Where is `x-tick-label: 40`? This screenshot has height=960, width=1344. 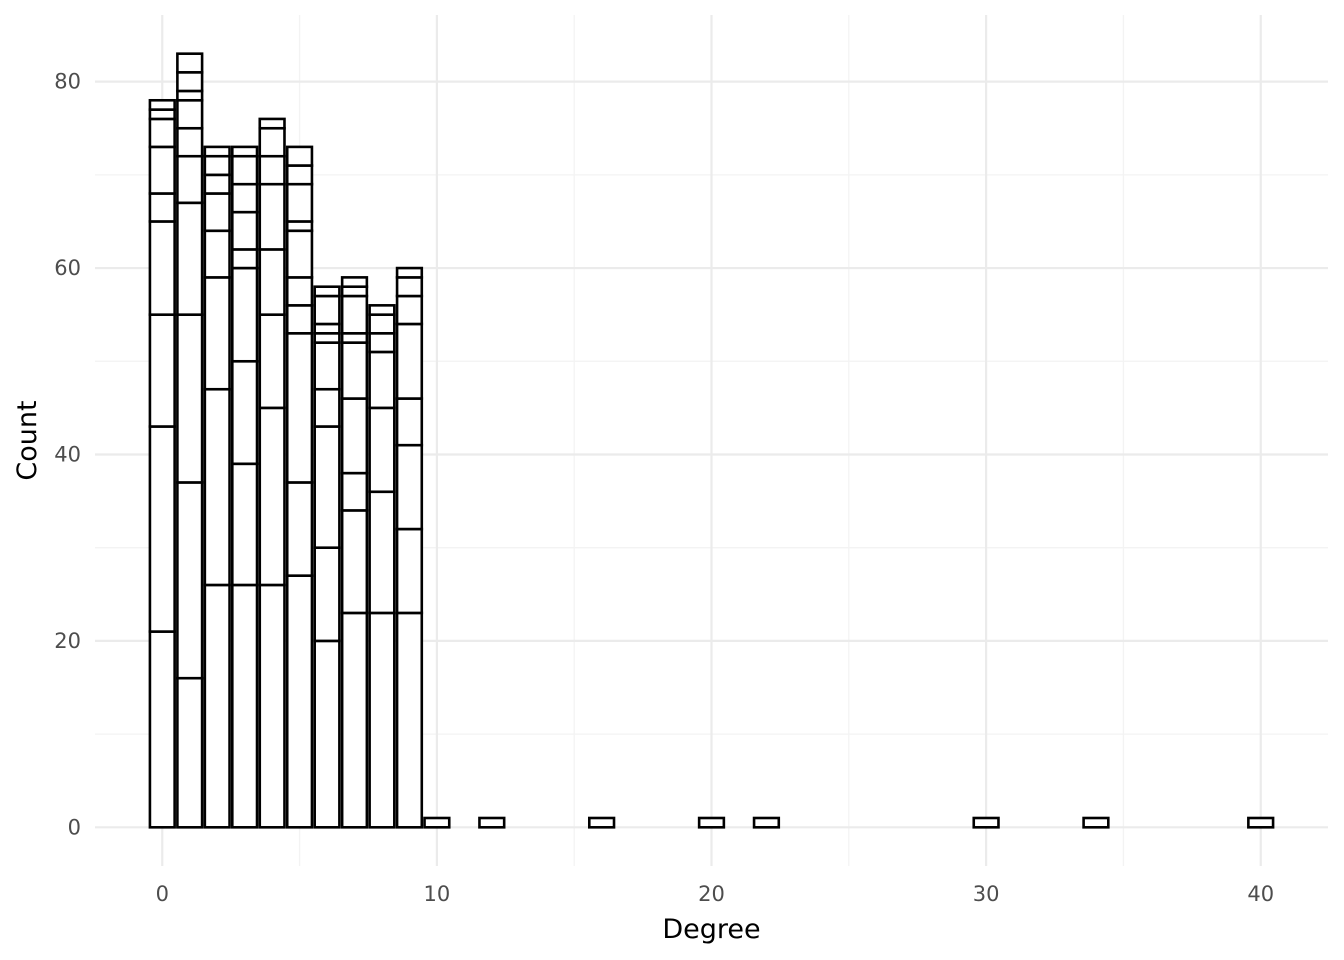 x-tick-label: 40 is located at coordinates (1260, 894).